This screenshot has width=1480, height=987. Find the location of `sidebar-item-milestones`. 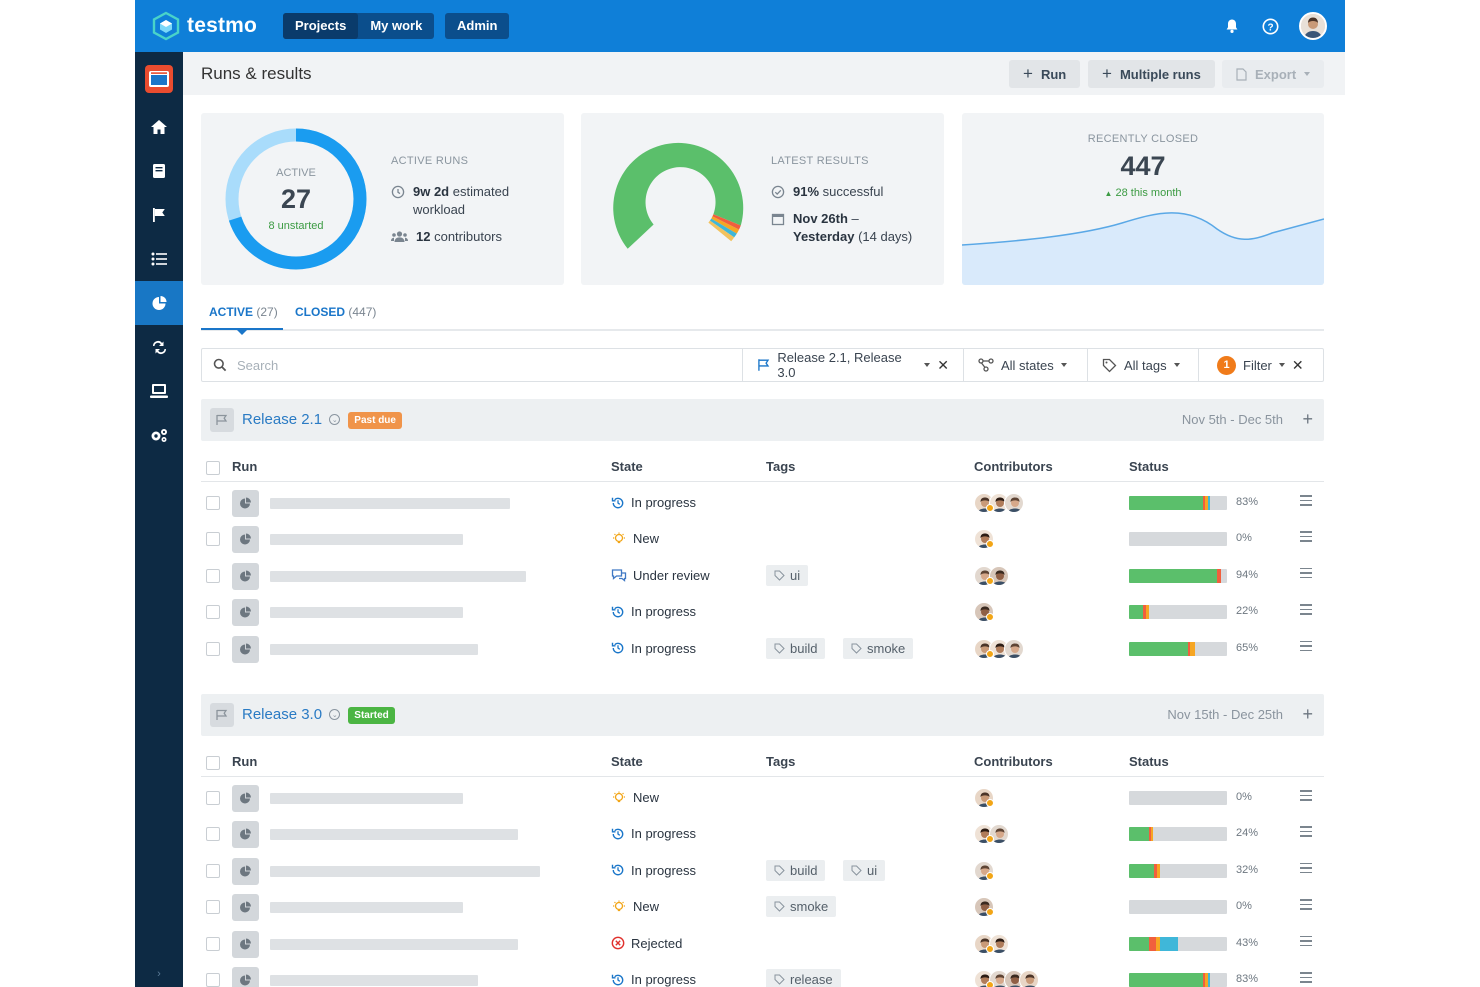

sidebar-item-milestones is located at coordinates (159, 215).